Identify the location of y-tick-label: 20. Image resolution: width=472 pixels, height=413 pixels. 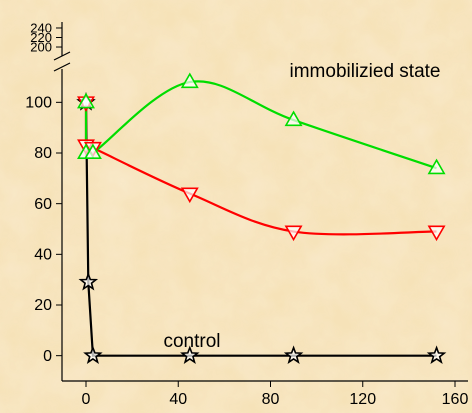
(43, 305).